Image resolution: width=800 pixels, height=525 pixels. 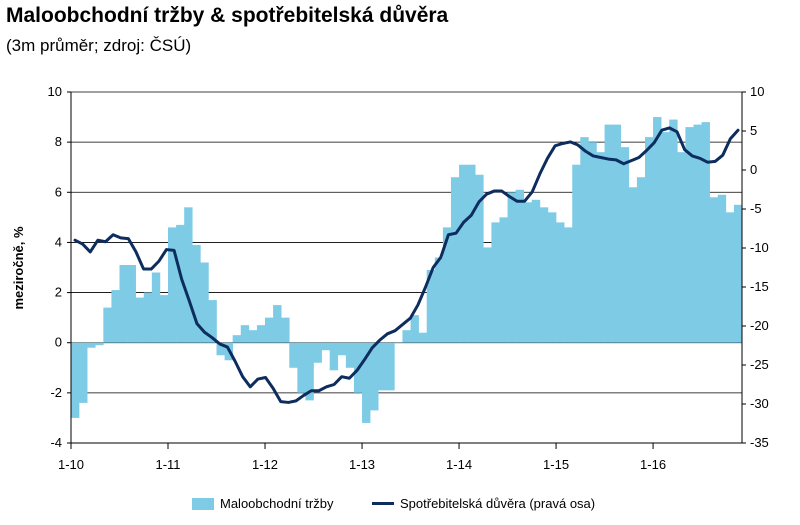 I want to click on y-right-tick-label: -30, so click(x=759, y=403).